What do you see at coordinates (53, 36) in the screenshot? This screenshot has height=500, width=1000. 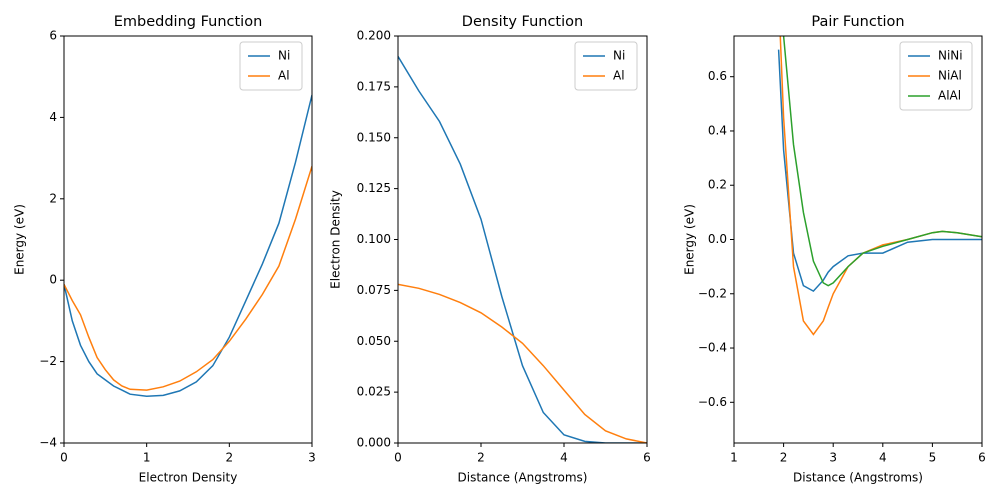 I see `y-tick-label: 6` at bounding box center [53, 36].